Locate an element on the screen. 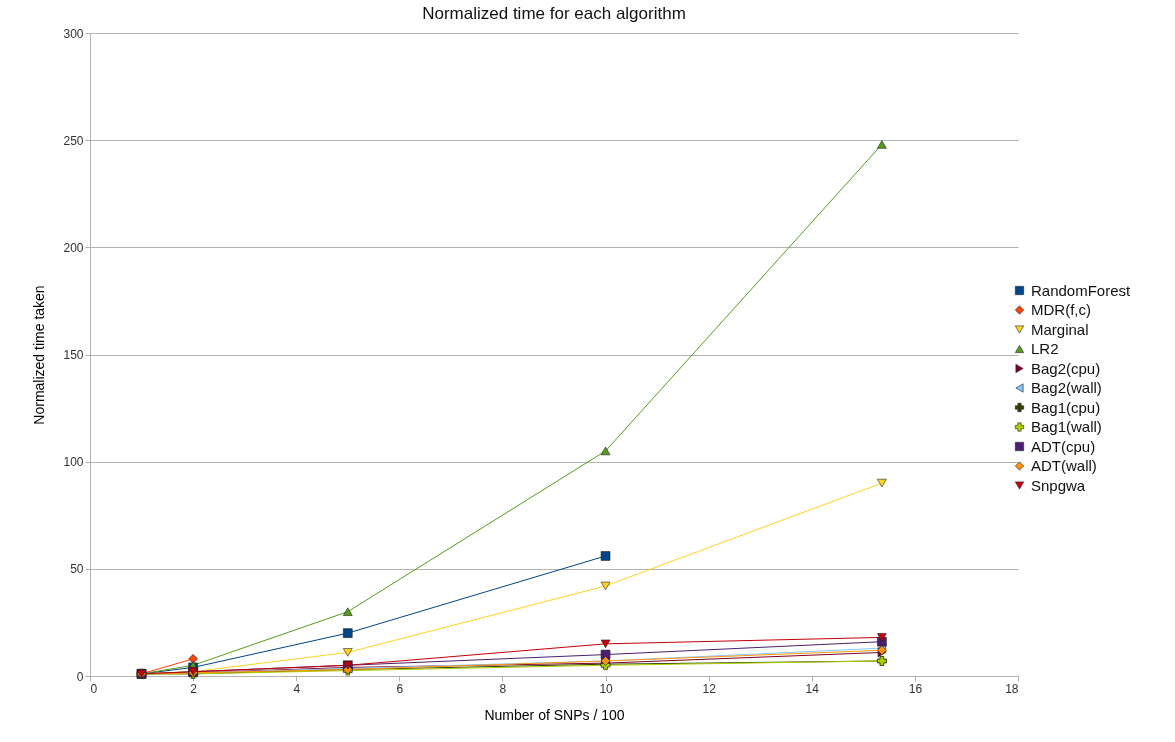 The width and height of the screenshot is (1175, 742). x-tick-label: 6 is located at coordinates (400, 688).